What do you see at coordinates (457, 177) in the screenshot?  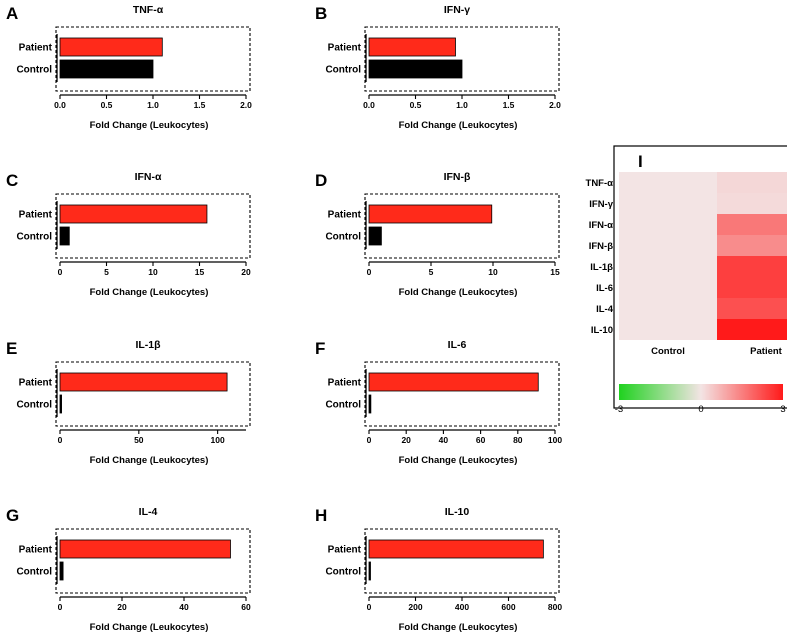 I see `panel-title: IFN-β` at bounding box center [457, 177].